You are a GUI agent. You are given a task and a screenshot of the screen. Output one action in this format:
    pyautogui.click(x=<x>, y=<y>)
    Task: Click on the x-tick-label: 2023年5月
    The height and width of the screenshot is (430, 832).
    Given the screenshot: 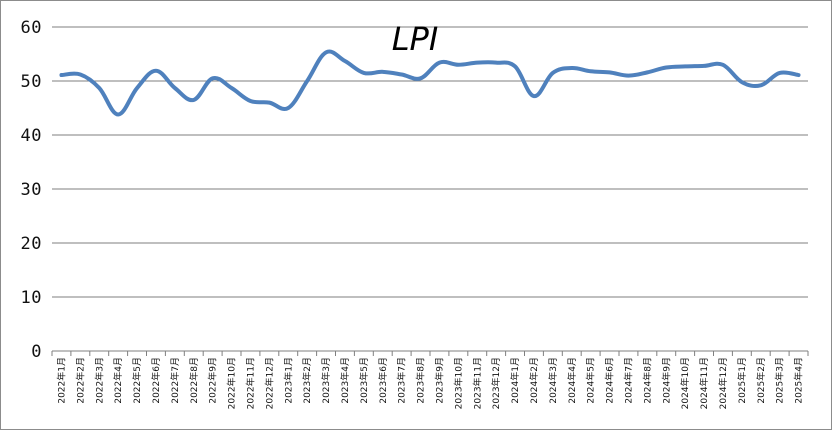 What is the action you would take?
    pyautogui.click(x=364, y=380)
    